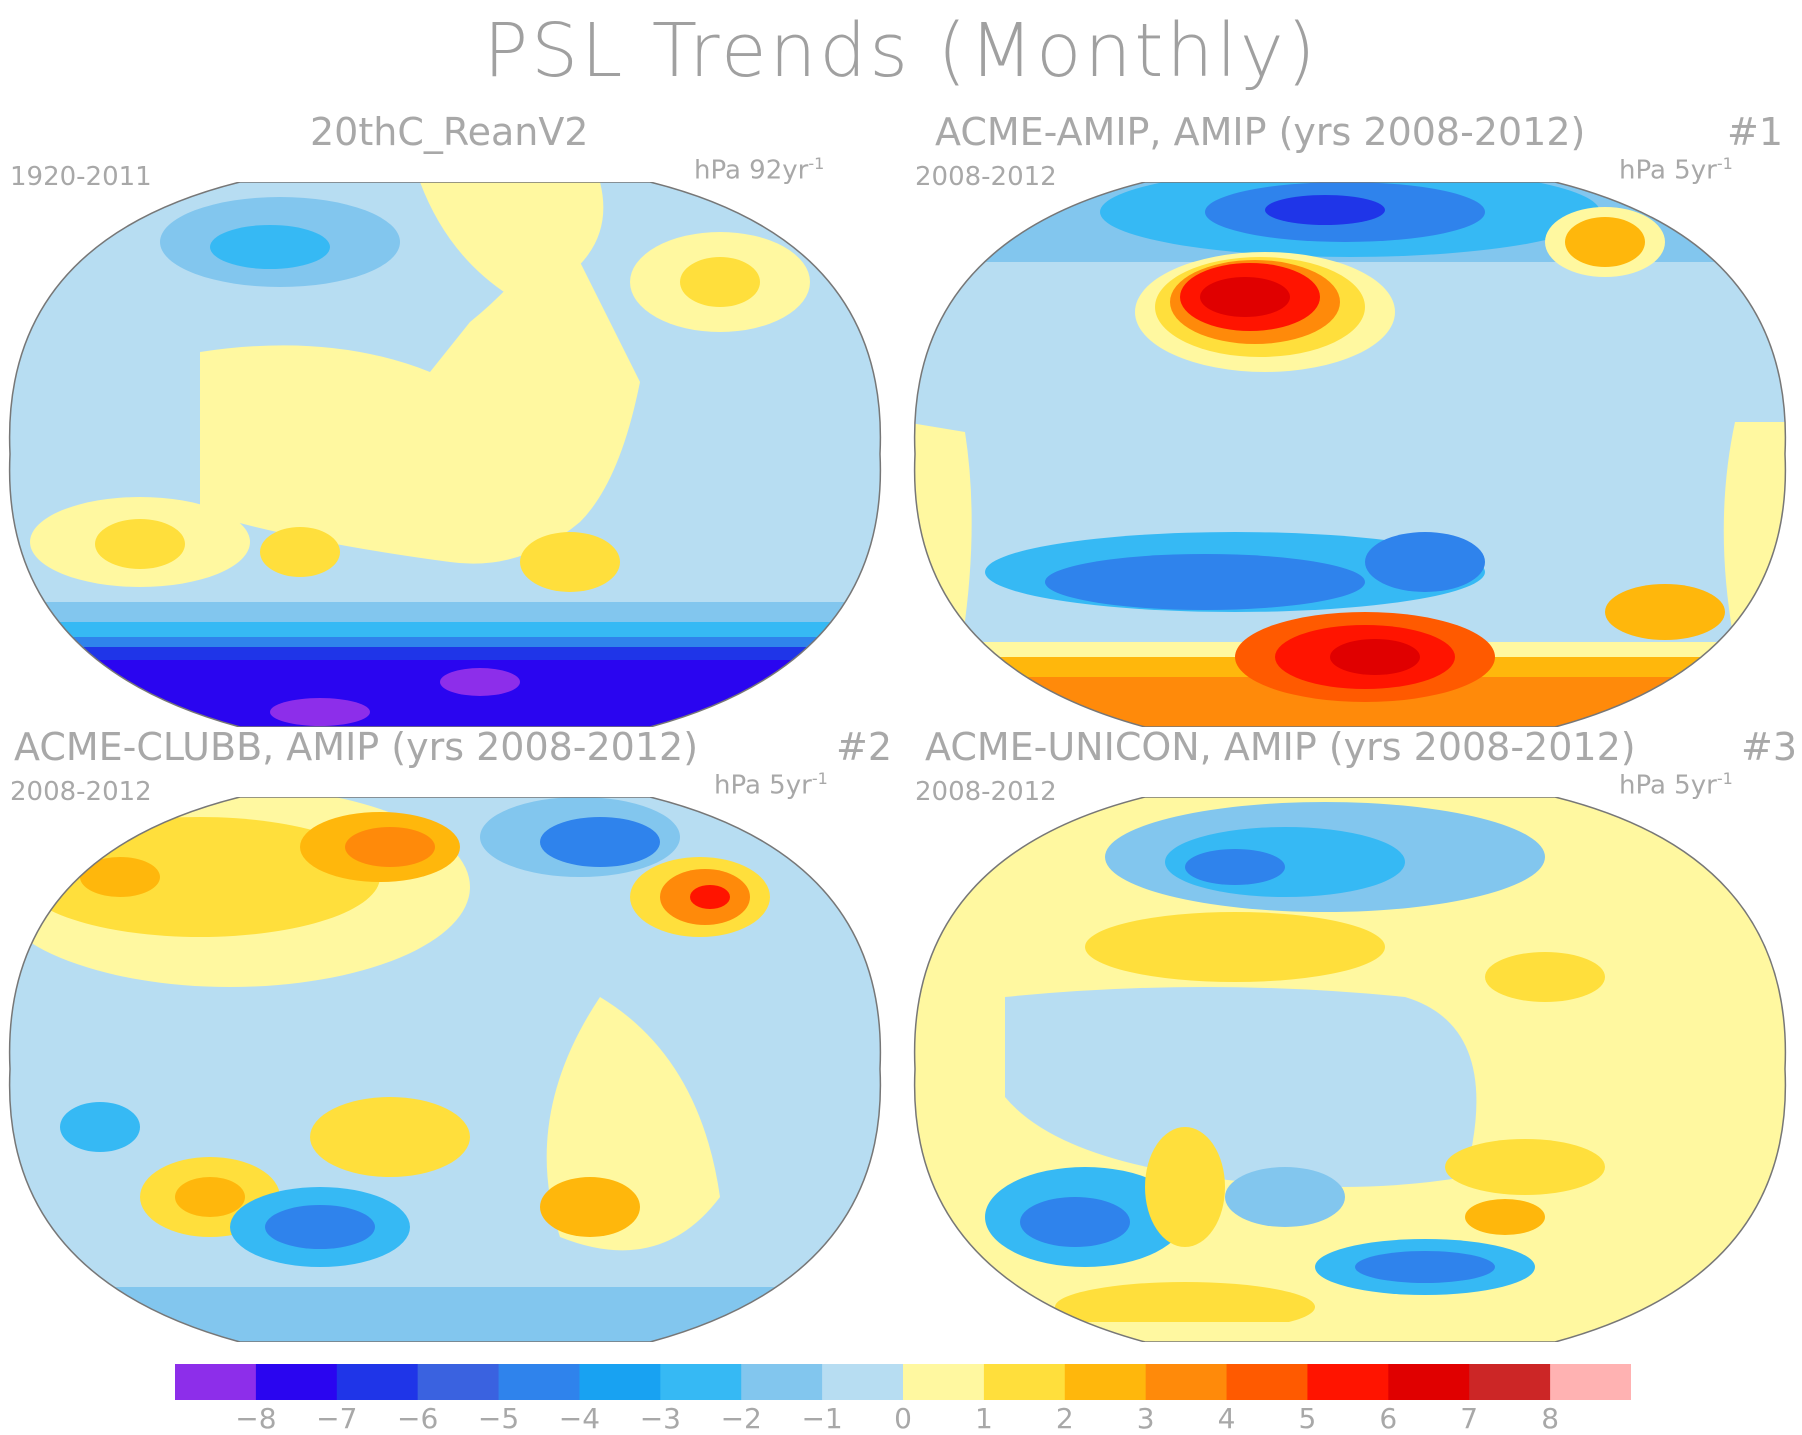 Image resolution: width=1802 pixels, height=1435 pixels. I want to click on colorbar-tick-label: 1, so click(983, 1418).